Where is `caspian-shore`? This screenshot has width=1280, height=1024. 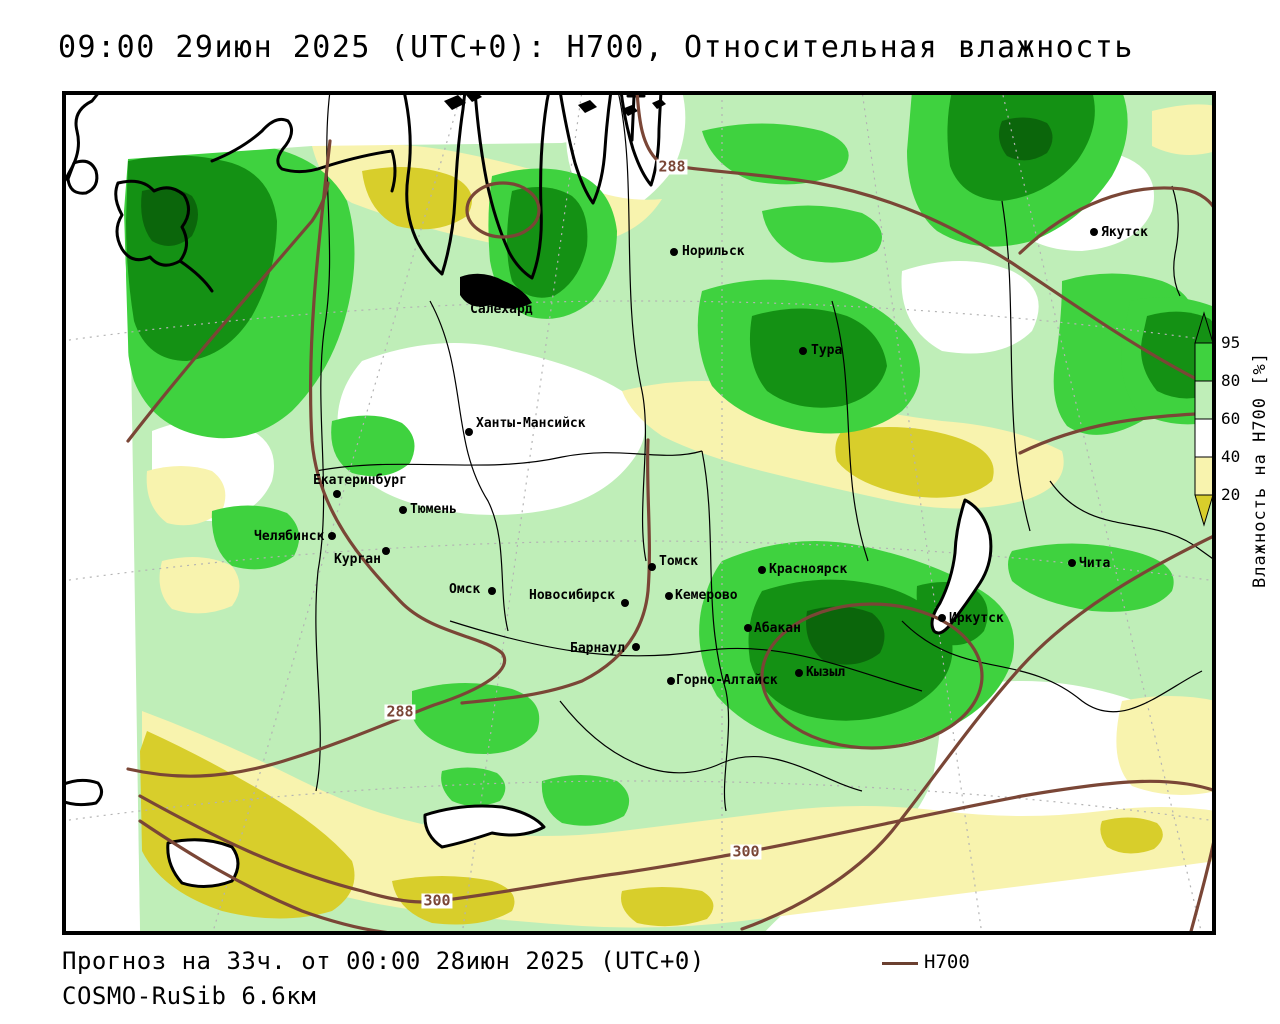 caspian-shore is located at coordinates (82, 792).